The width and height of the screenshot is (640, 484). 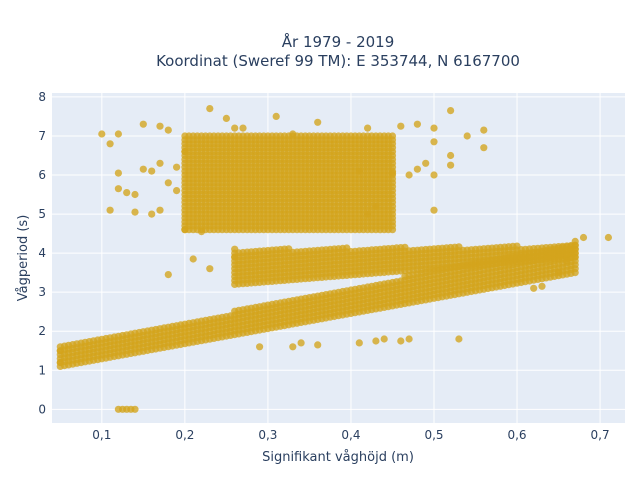 I want to click on x-axis-ticks: 0,1 0,2 0,3 0,4 0,5 0,6 0,7, so click(x=350, y=435).